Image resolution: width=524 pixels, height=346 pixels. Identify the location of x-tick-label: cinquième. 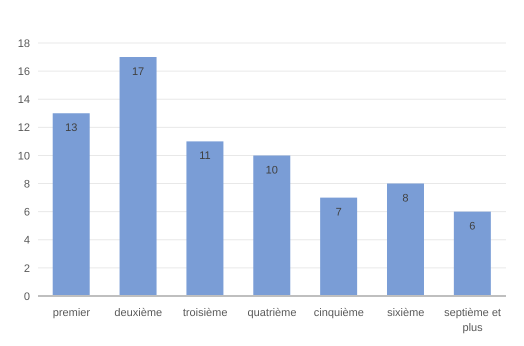
(339, 313).